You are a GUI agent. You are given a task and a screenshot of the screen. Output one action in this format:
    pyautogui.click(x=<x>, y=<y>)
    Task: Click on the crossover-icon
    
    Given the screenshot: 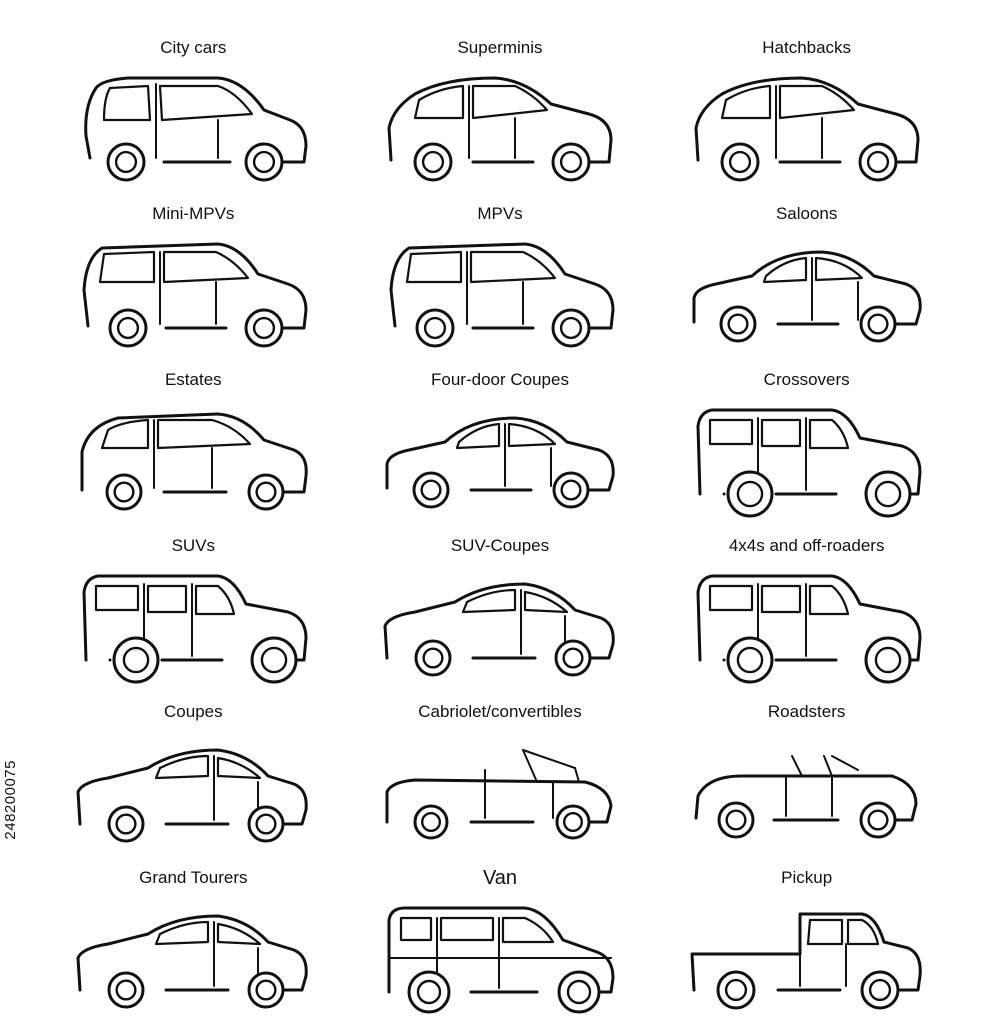 What is the action you would take?
    pyautogui.click(x=809, y=463)
    